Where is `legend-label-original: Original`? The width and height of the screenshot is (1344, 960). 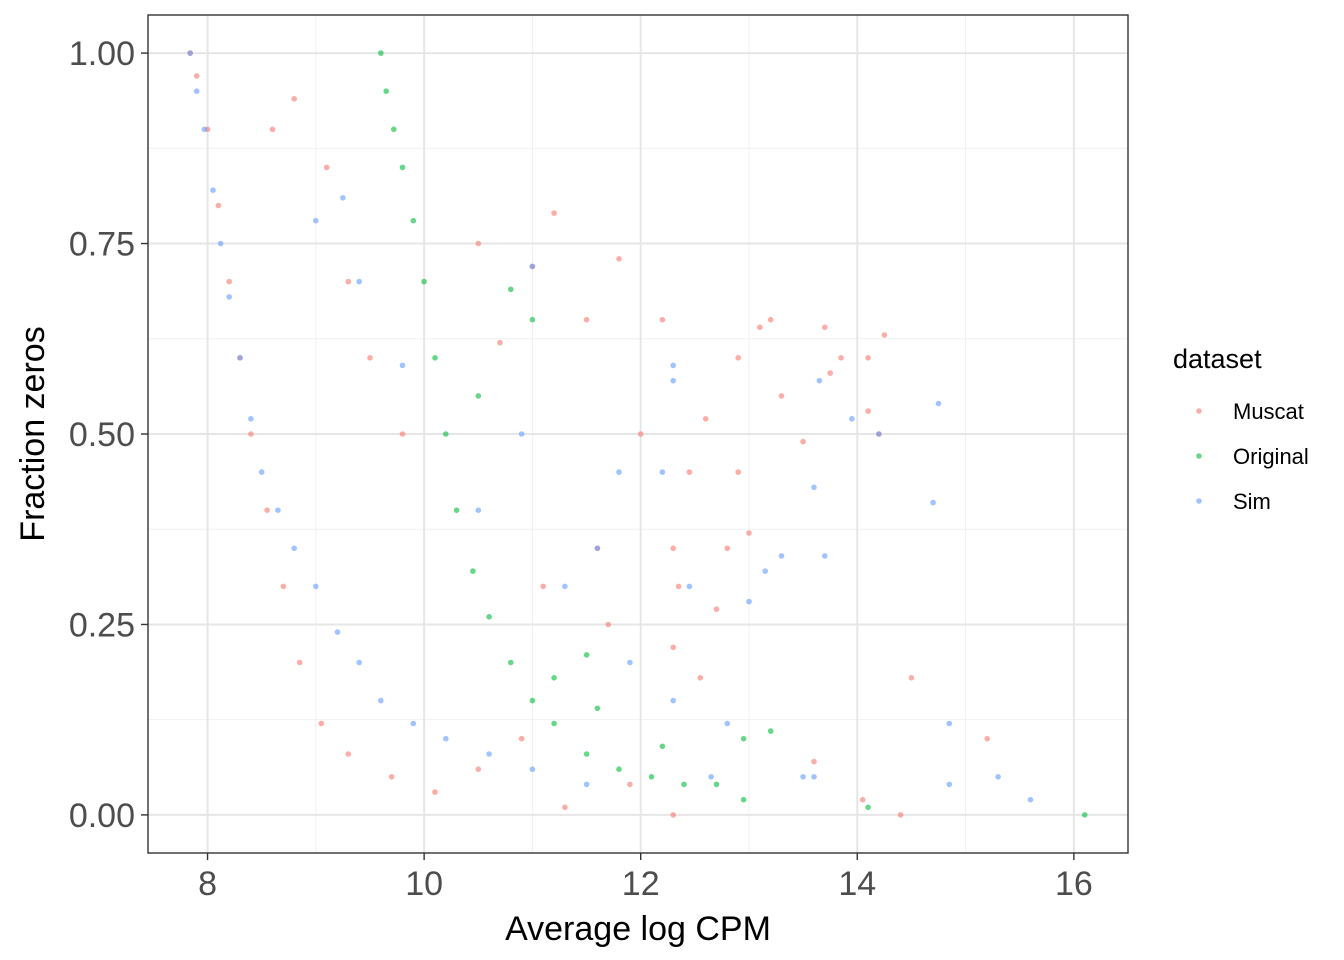 legend-label-original: Original is located at coordinates (1271, 456).